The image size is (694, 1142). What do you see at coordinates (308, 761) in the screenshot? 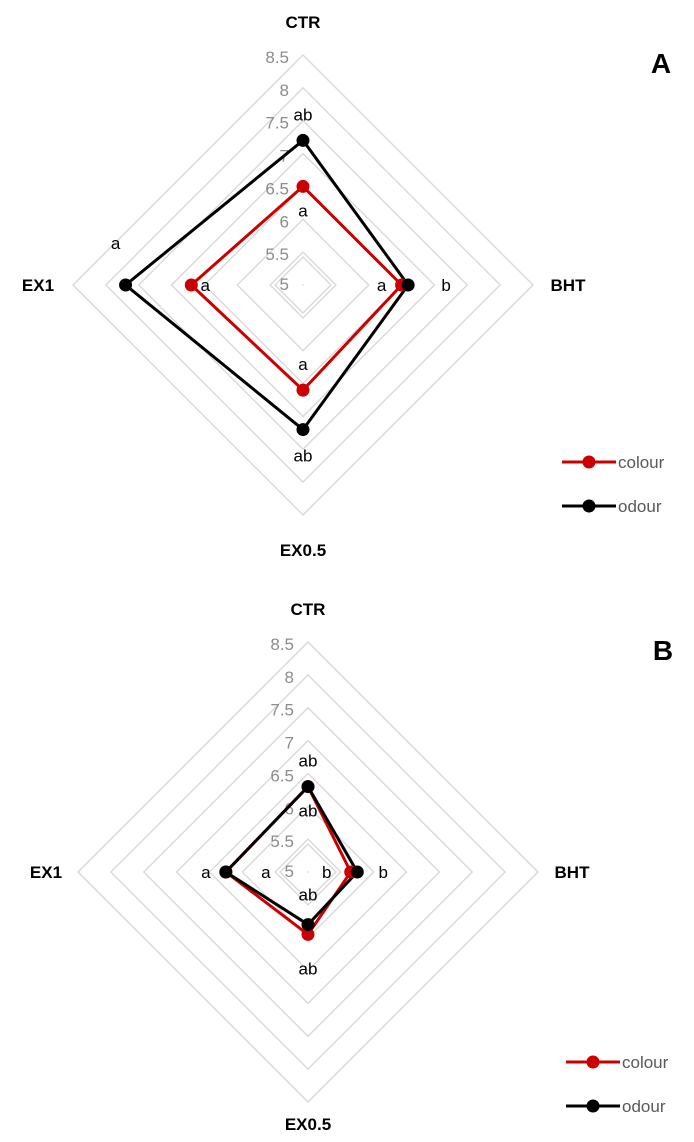
I see `annotation-odour-ctr-1: ab` at bounding box center [308, 761].